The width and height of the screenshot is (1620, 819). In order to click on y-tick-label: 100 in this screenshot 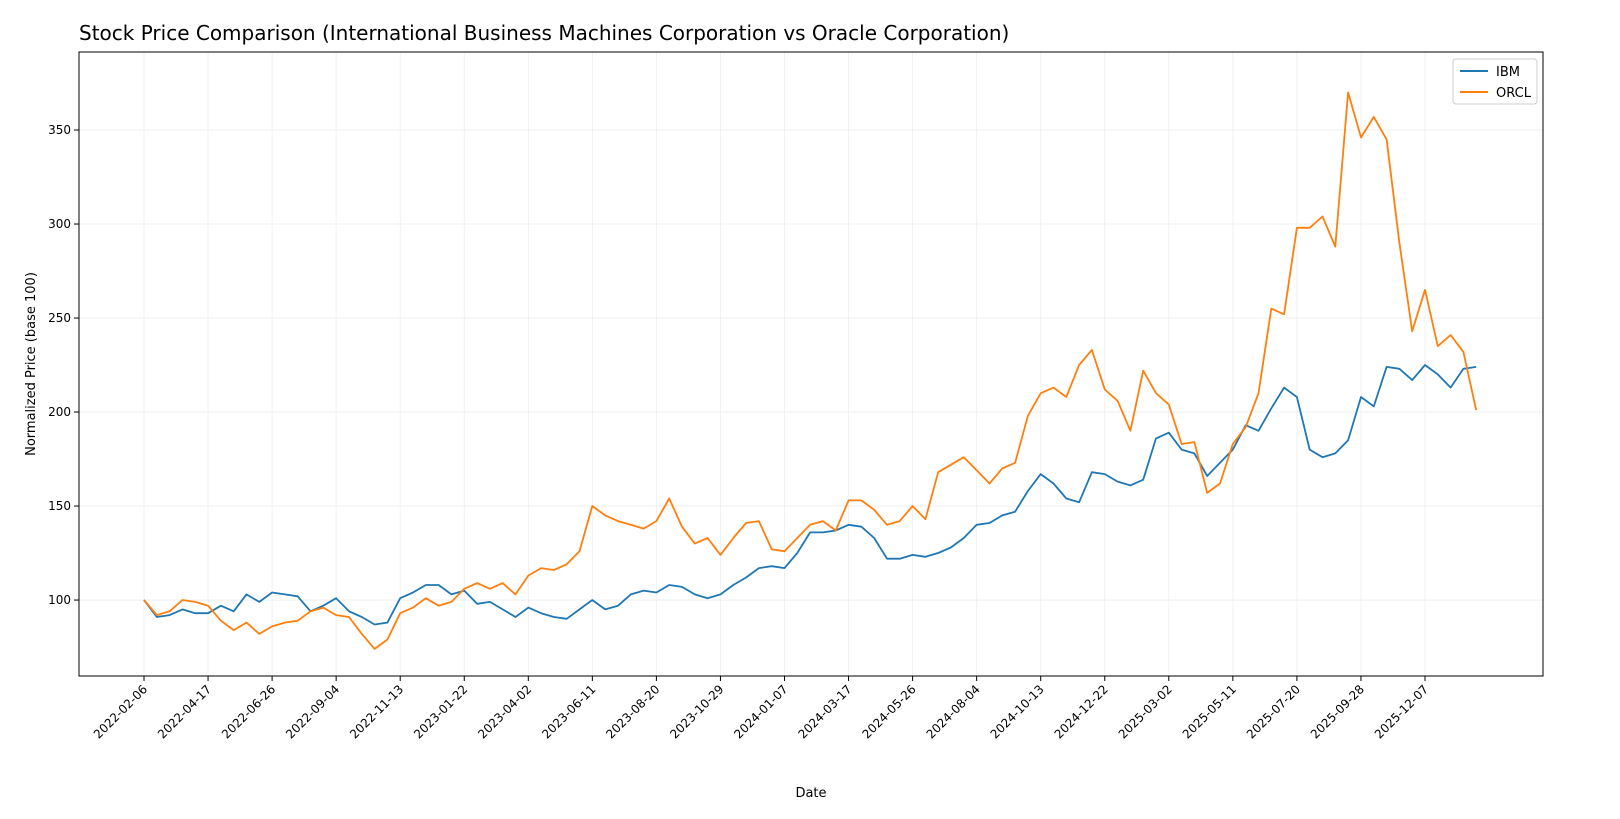, I will do `click(59, 600)`.